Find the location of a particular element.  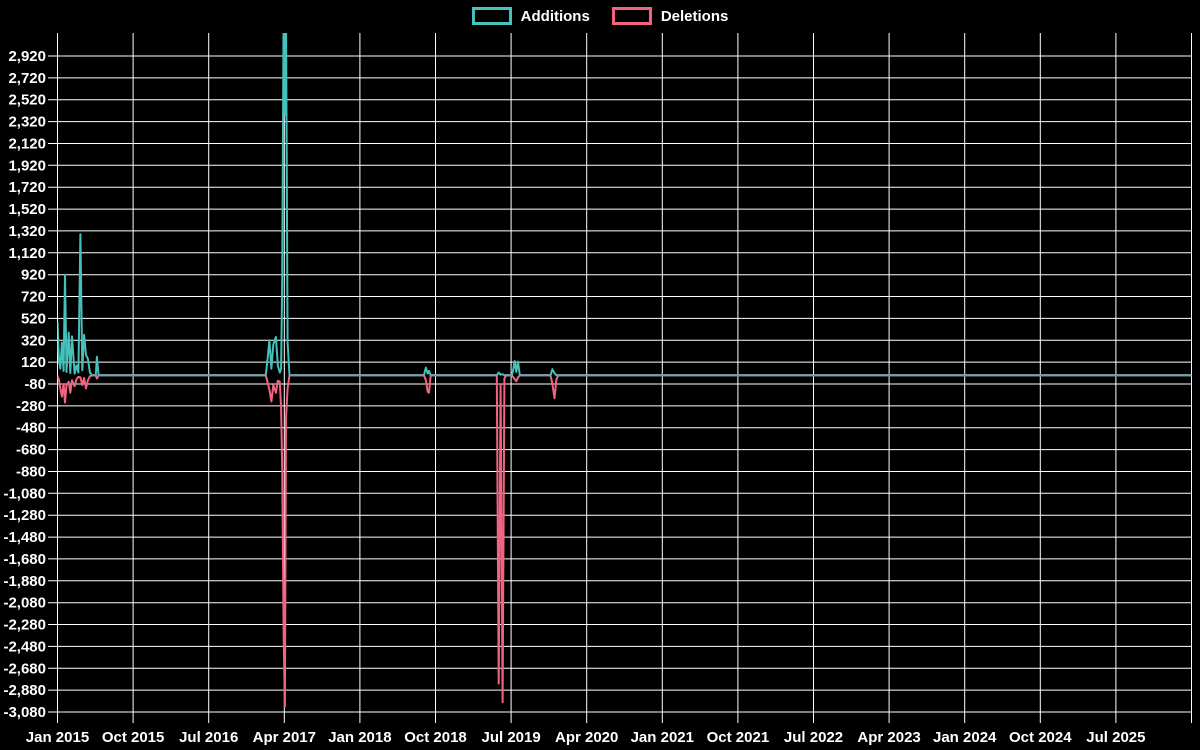

svg-text: Apr 2023 is located at coordinates (888, 737).